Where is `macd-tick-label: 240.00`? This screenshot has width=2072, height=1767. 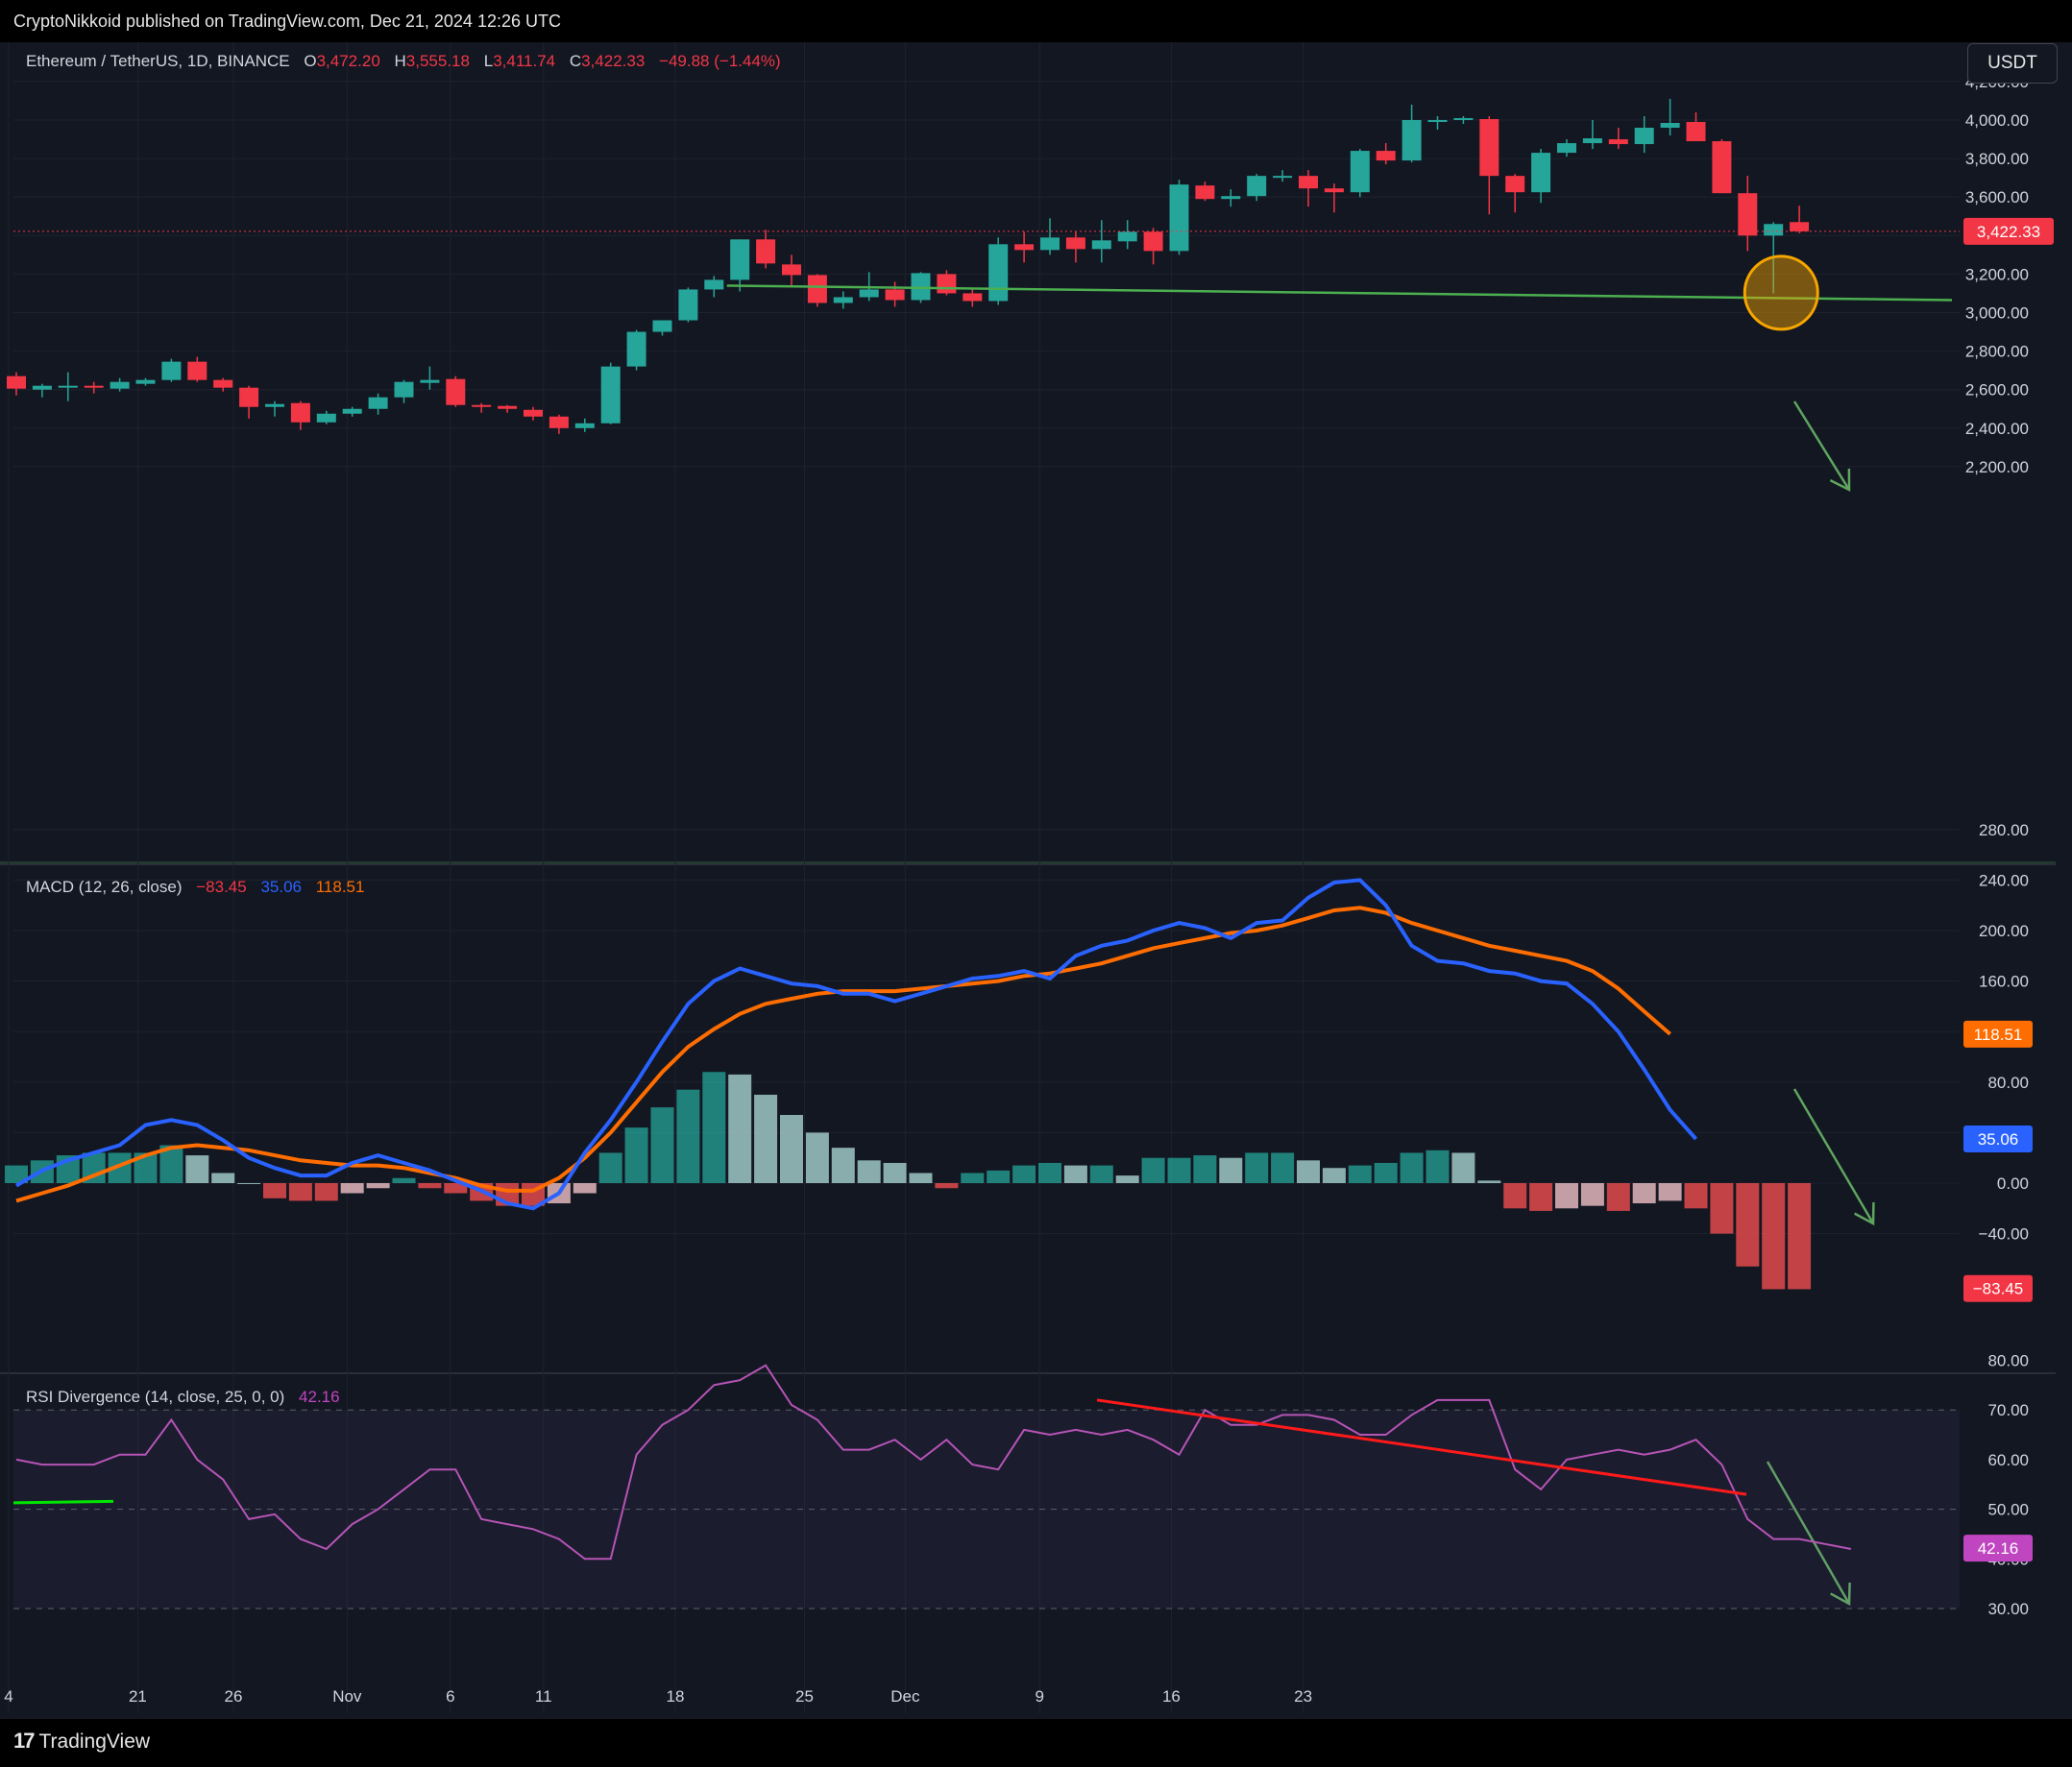 macd-tick-label: 240.00 is located at coordinates (2004, 880).